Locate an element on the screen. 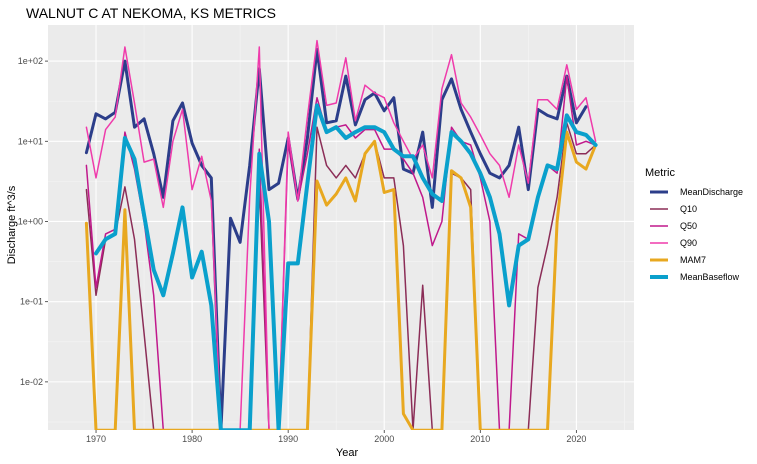 The width and height of the screenshot is (757, 464). x-tick-label: 2010 is located at coordinates (480, 439).